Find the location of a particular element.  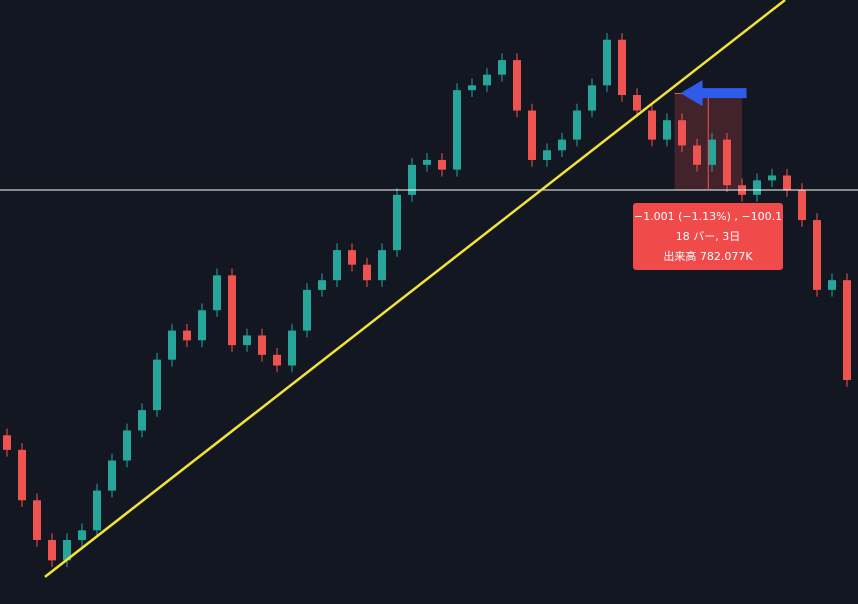

tooltip-line: −1.001 (−1.13%) , −100.1 is located at coordinates (708, 216).